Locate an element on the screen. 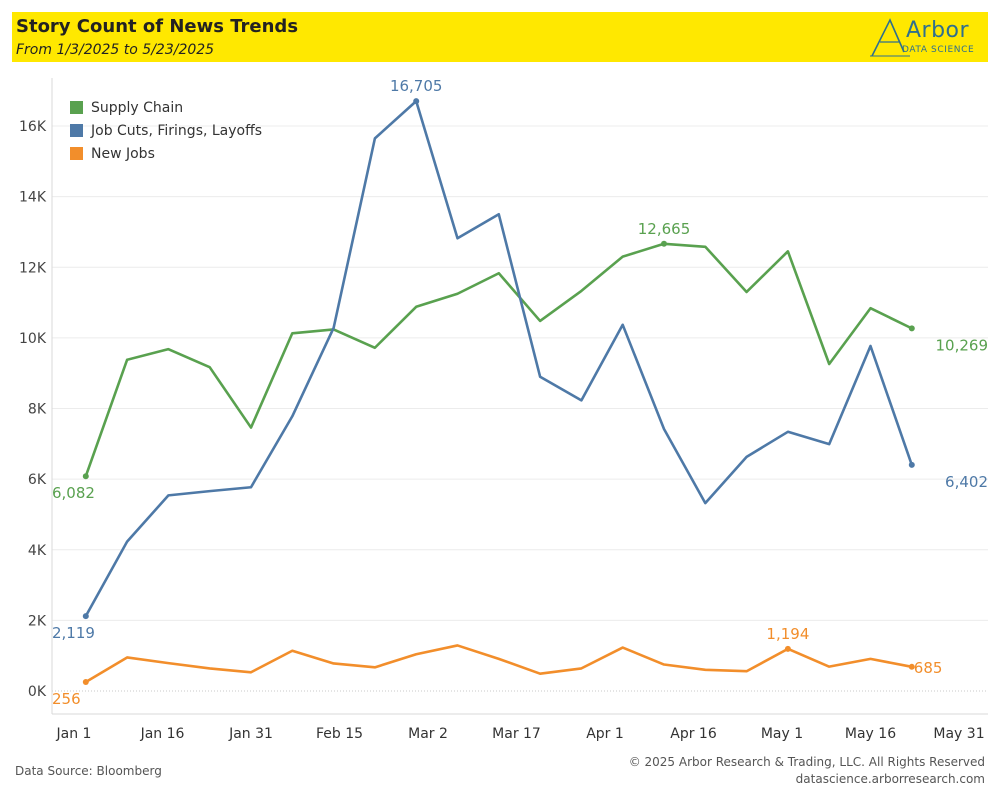 This screenshot has width=1000, height=800. x-tick-label: Mar 2 is located at coordinates (428, 734).